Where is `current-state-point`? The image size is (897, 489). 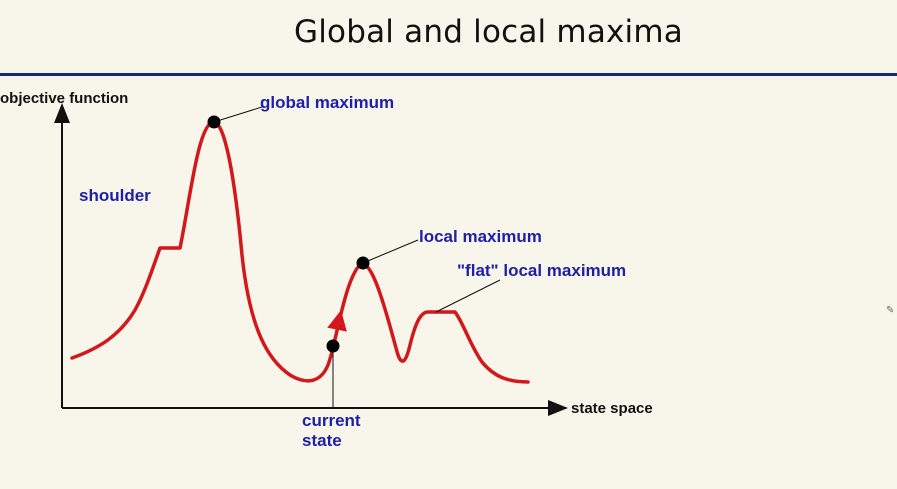 current-state-point is located at coordinates (333, 346).